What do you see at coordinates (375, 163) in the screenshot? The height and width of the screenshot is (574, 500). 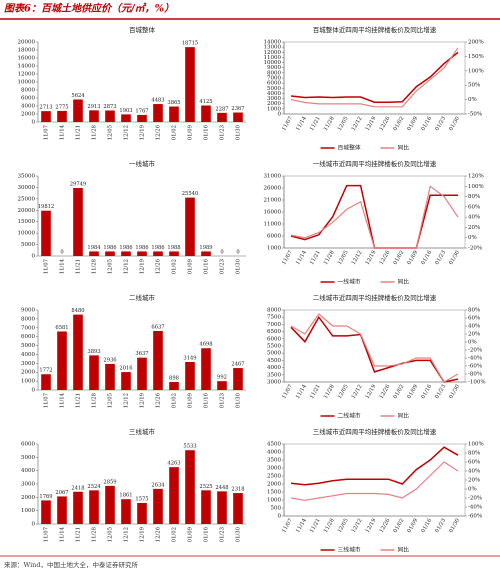 I see `chart-title: 一线城市近四周平均挂牌楼板价及同比增速` at bounding box center [375, 163].